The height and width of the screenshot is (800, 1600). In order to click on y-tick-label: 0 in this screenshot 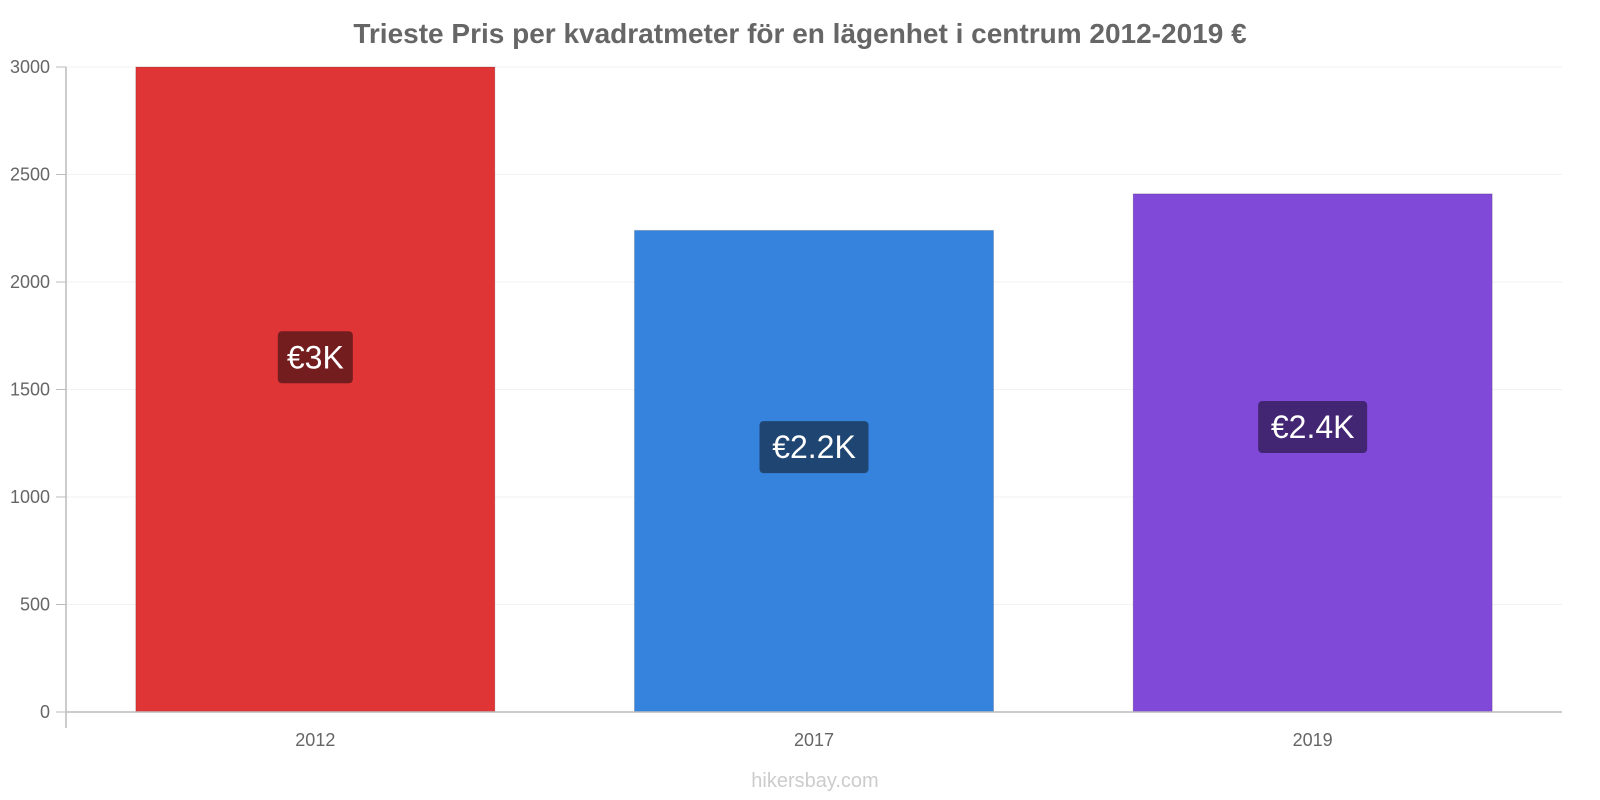, I will do `click(45, 712)`.